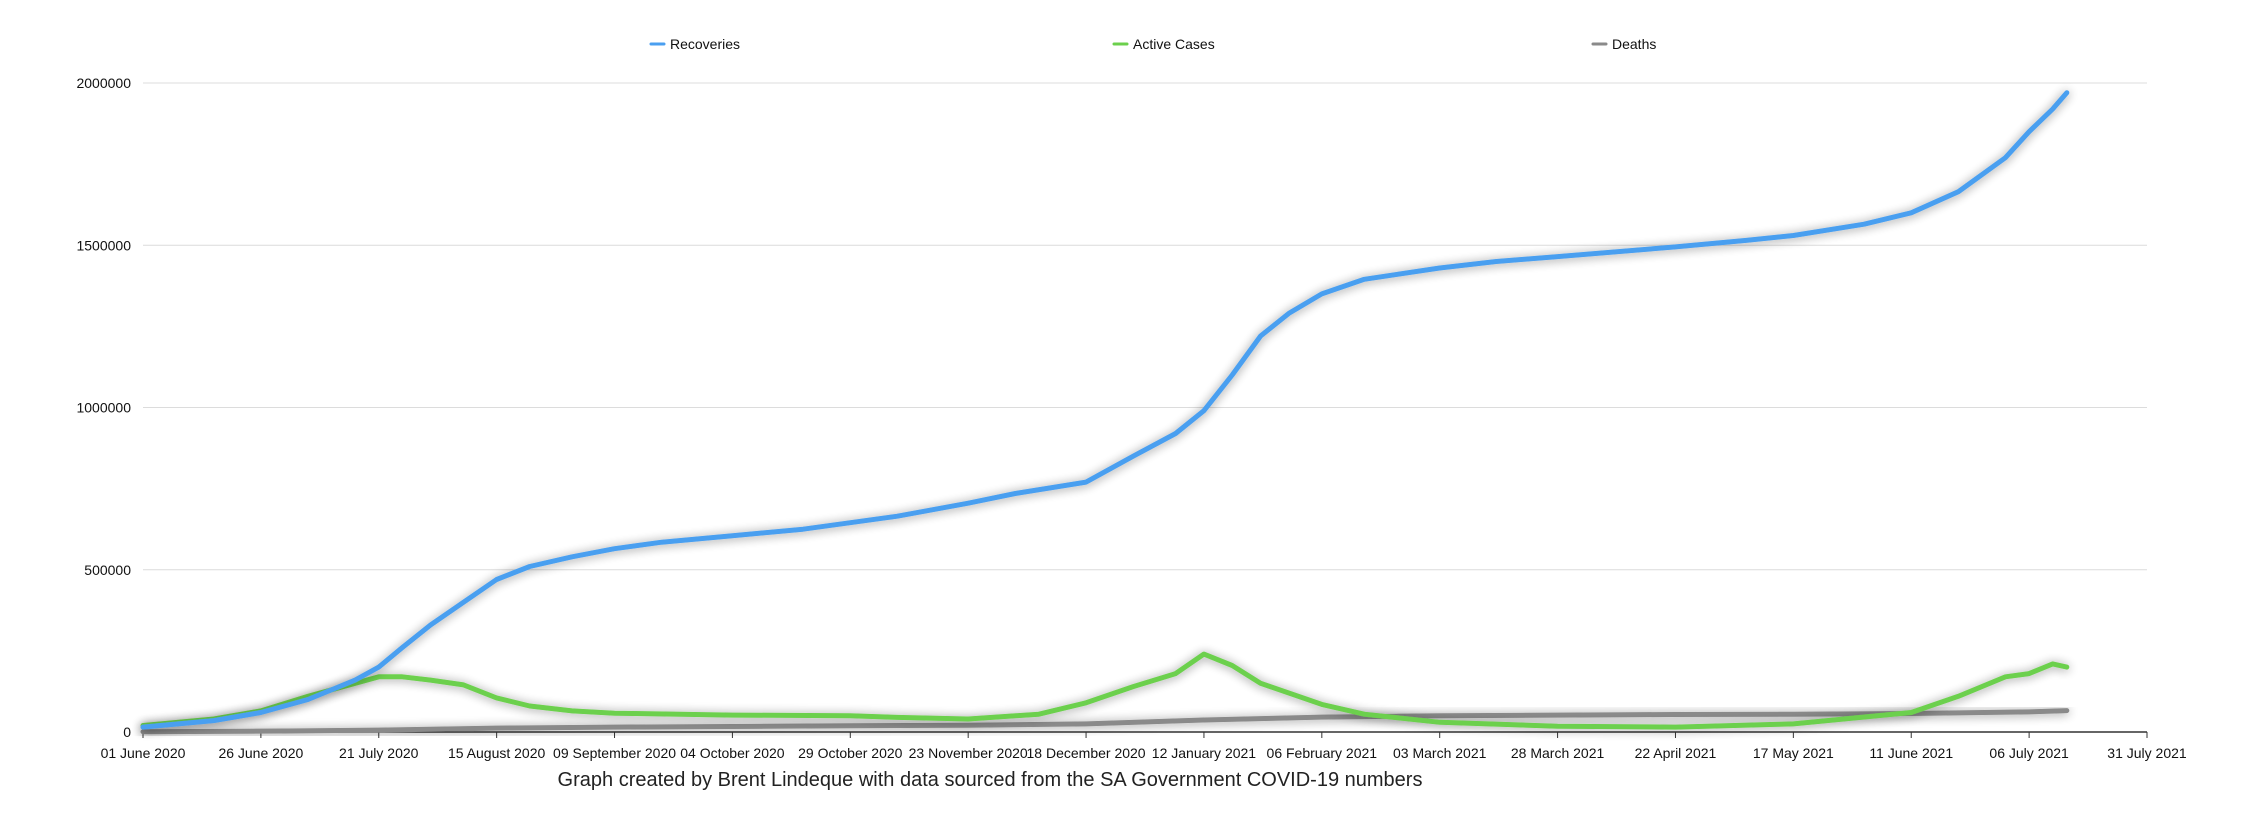  Describe the element at coordinates (614, 753) in the screenshot. I see `x-tick-label: 09 September 2020` at that location.